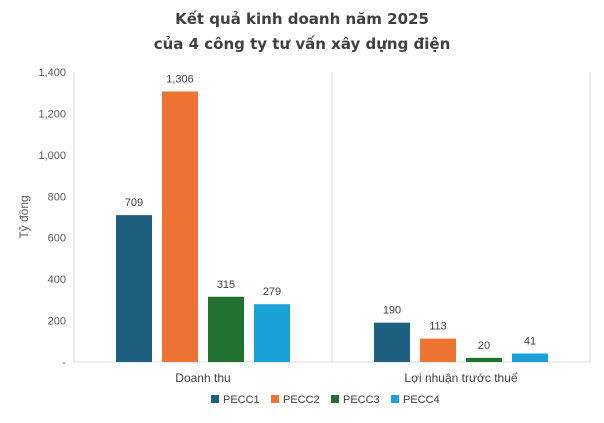 The height and width of the screenshot is (423, 604). Describe the element at coordinates (272, 292) in the screenshot. I see `data-label: 279` at that location.